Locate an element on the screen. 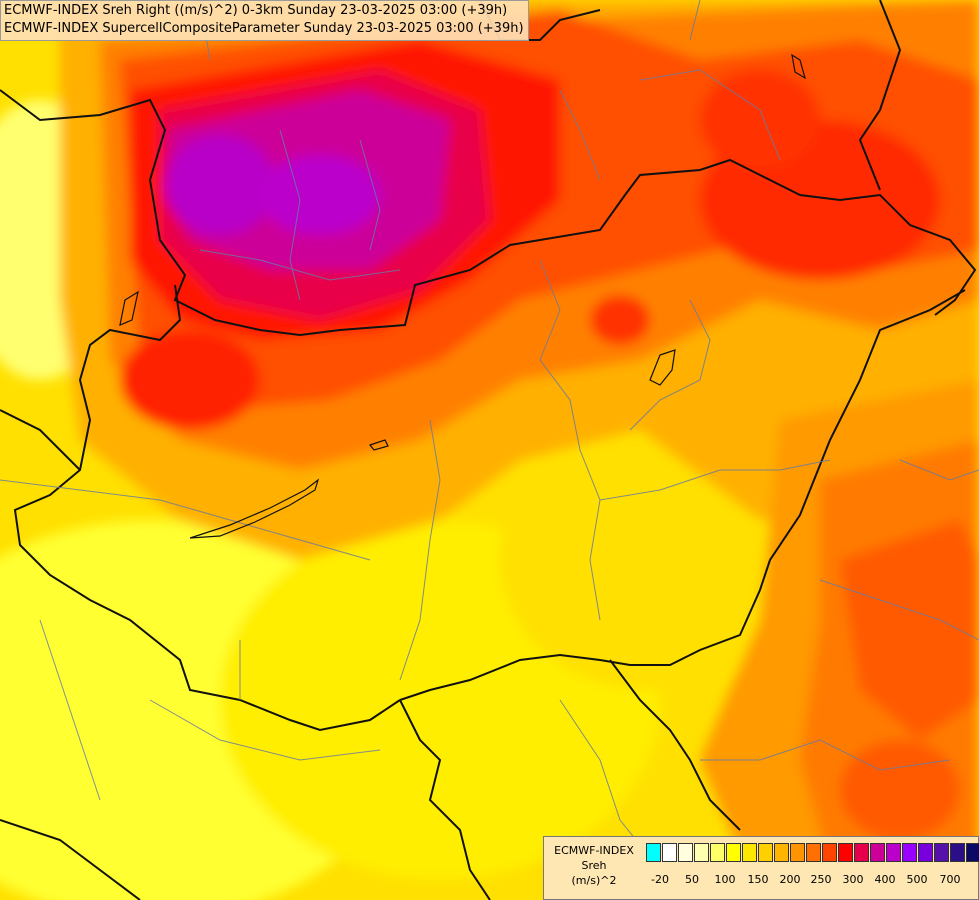 Image resolution: width=979 pixels, height=900 pixels. border-far-west is located at coordinates (40, 440).